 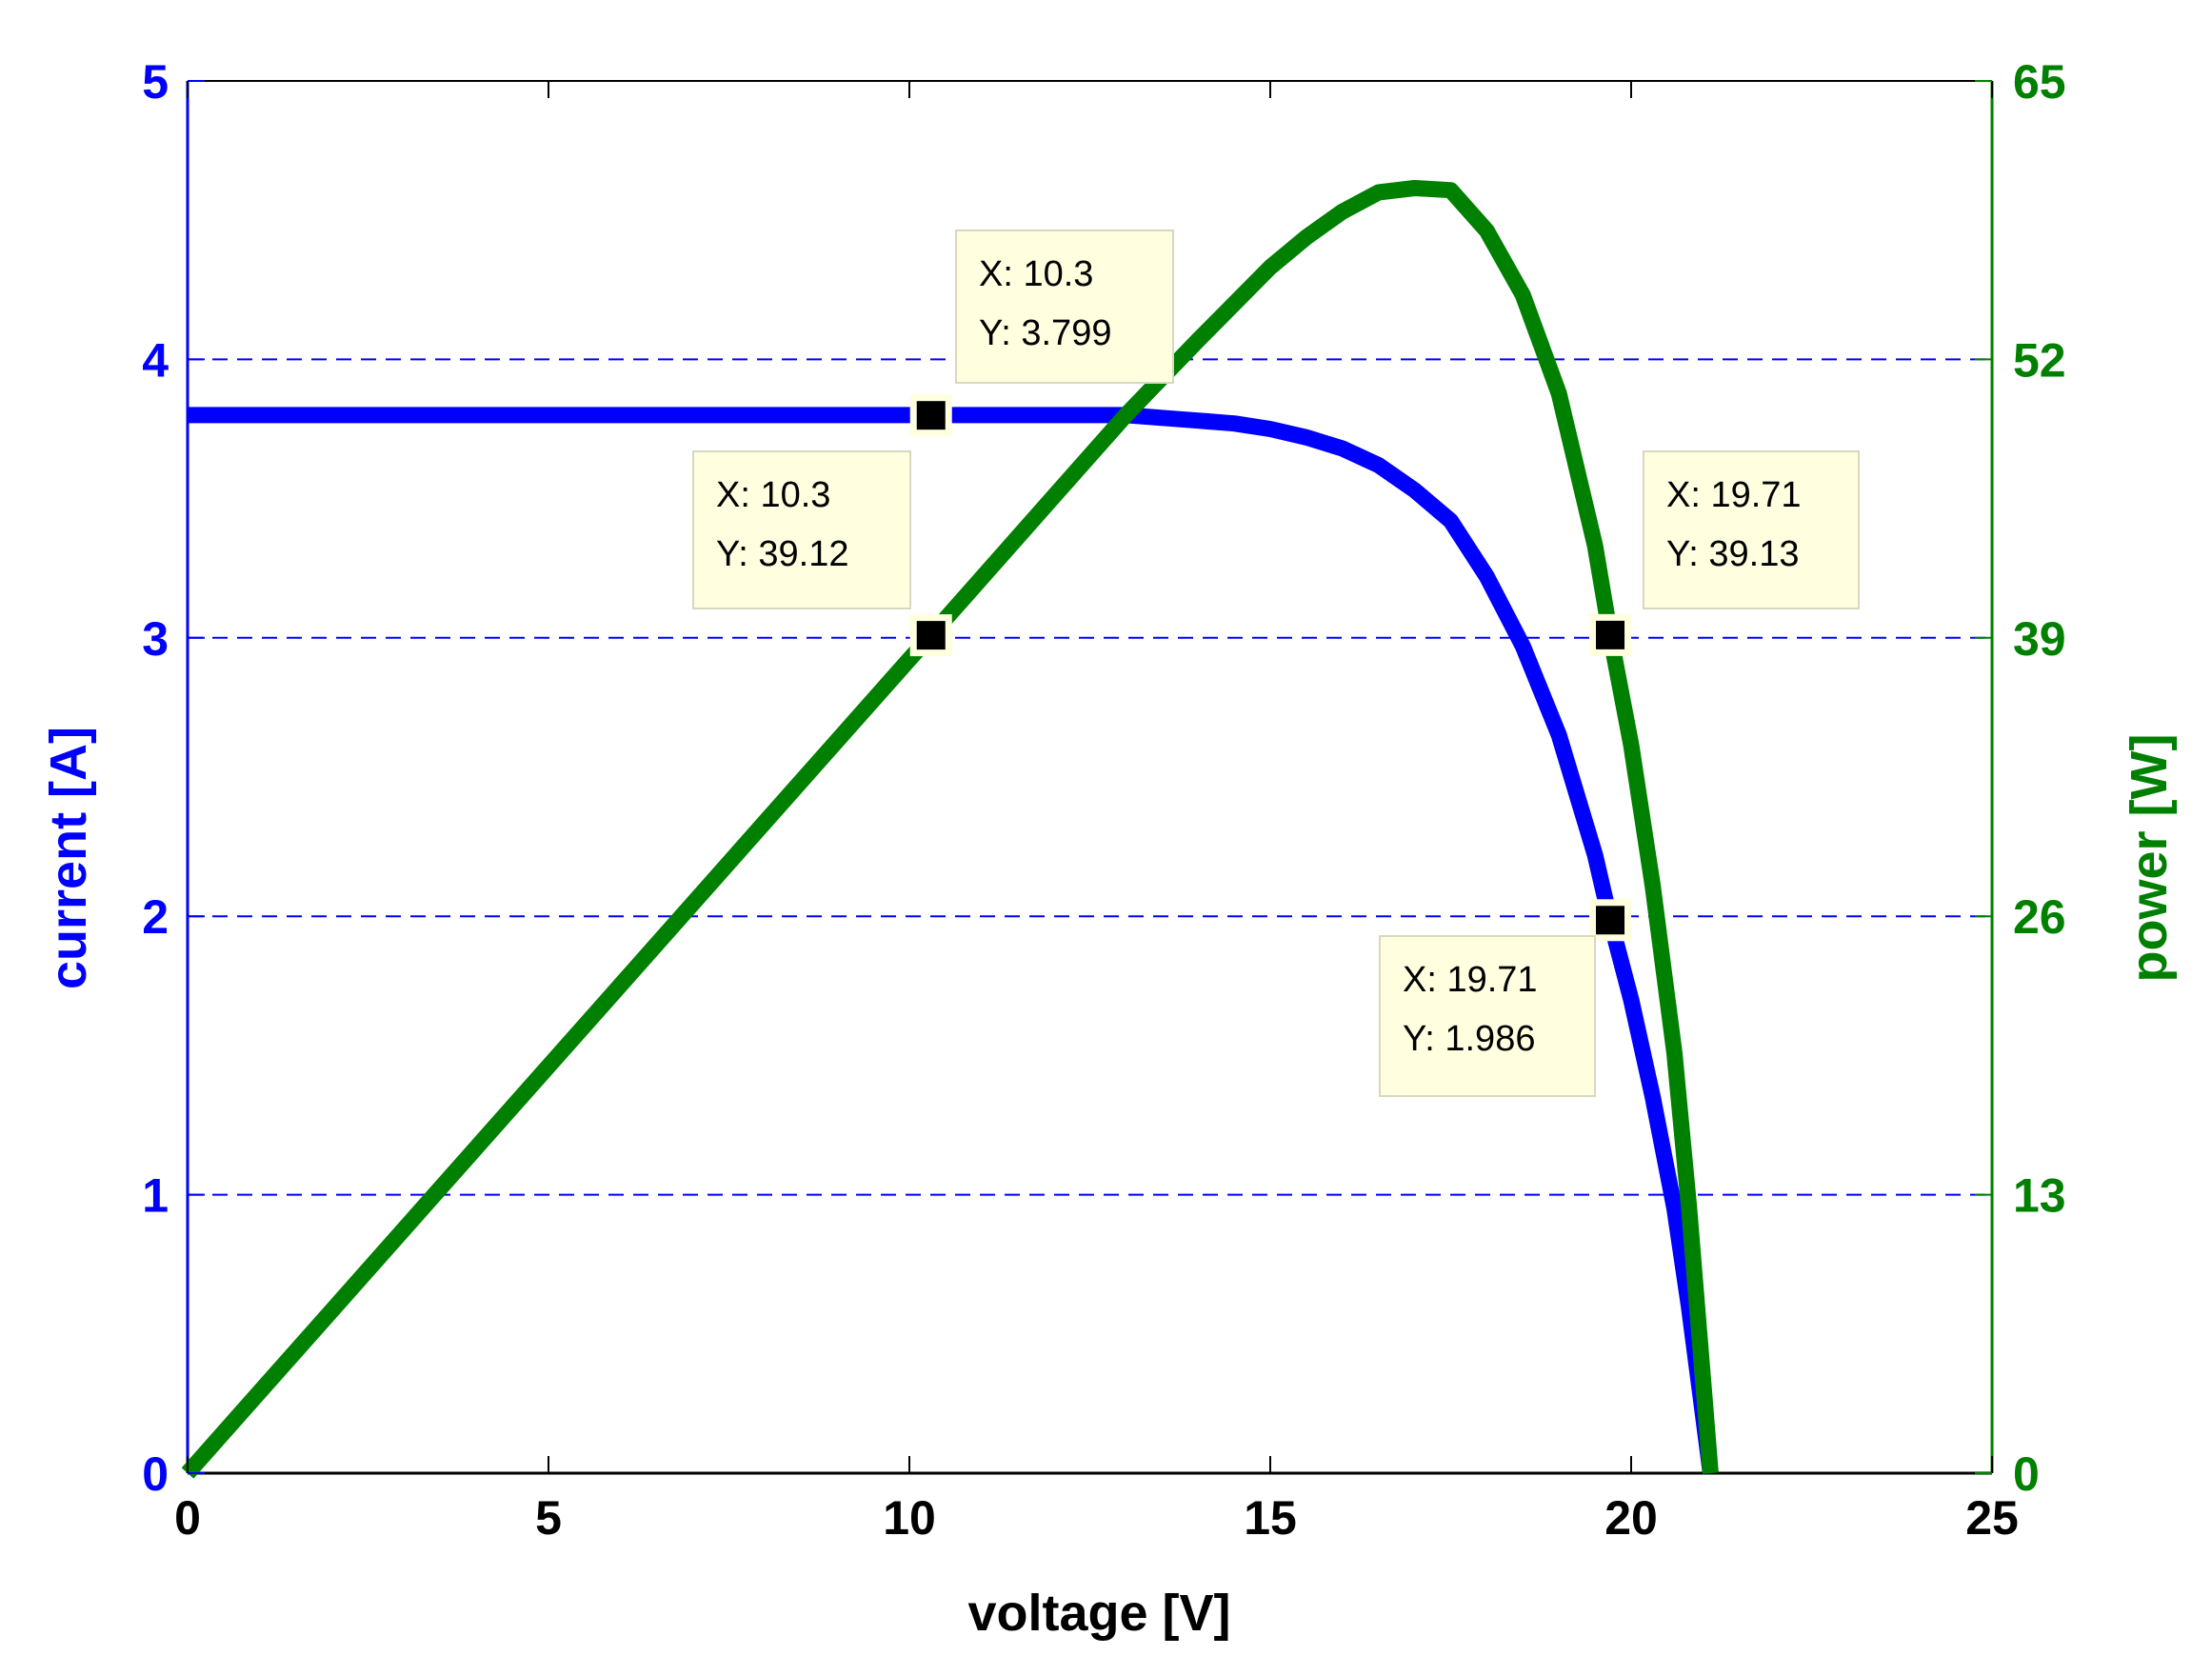 What do you see at coordinates (68, 858) in the screenshot?
I see `y-left-axis-label: current [A]` at bounding box center [68, 858].